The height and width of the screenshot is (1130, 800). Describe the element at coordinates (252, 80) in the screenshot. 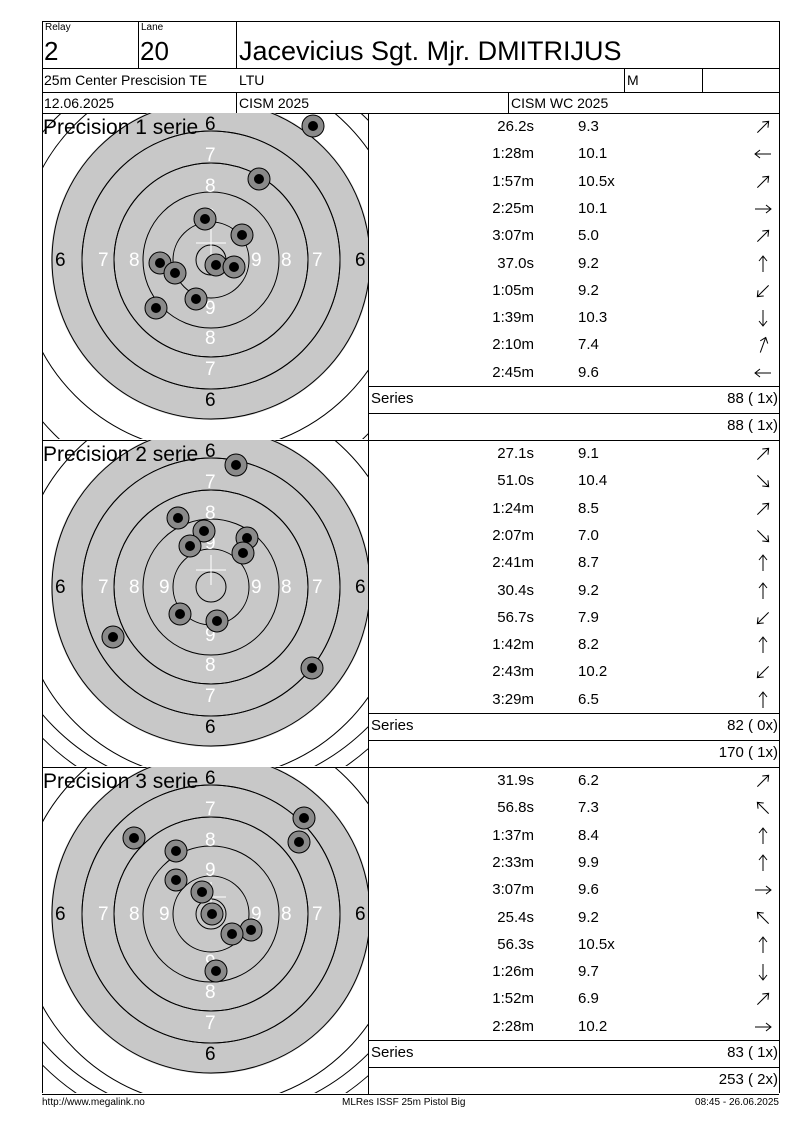

I see `country-code: LTU` at that location.